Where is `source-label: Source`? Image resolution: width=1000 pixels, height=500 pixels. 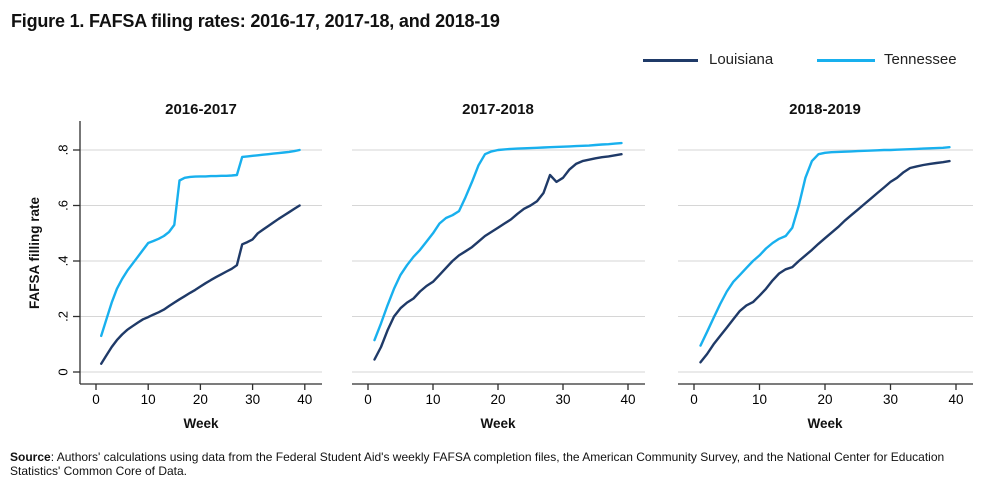
source-label: Source is located at coordinates (30, 457).